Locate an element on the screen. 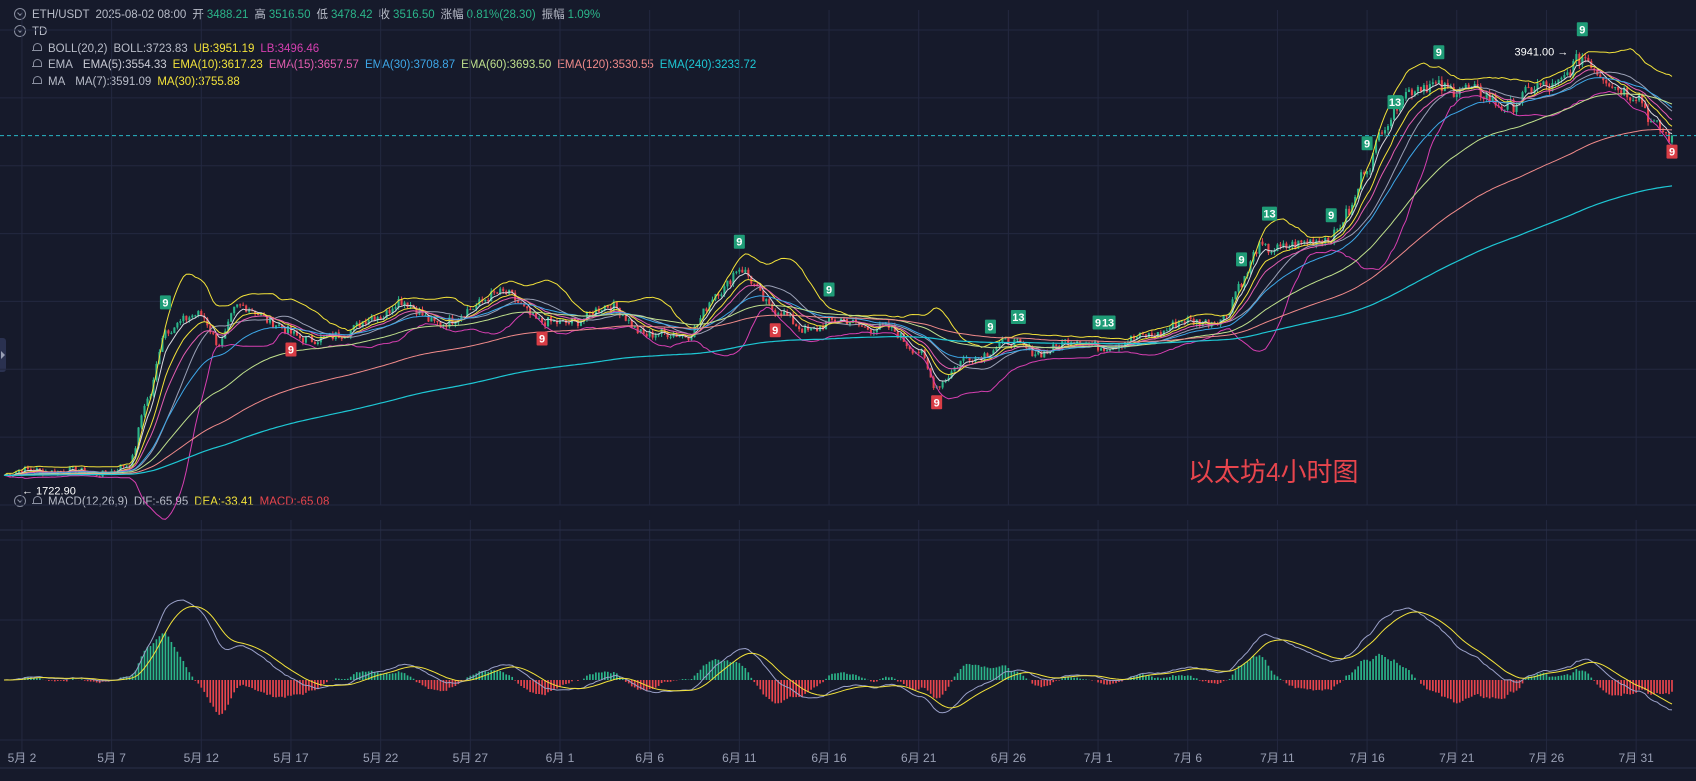  macd-pane is located at coordinates (838, 657).